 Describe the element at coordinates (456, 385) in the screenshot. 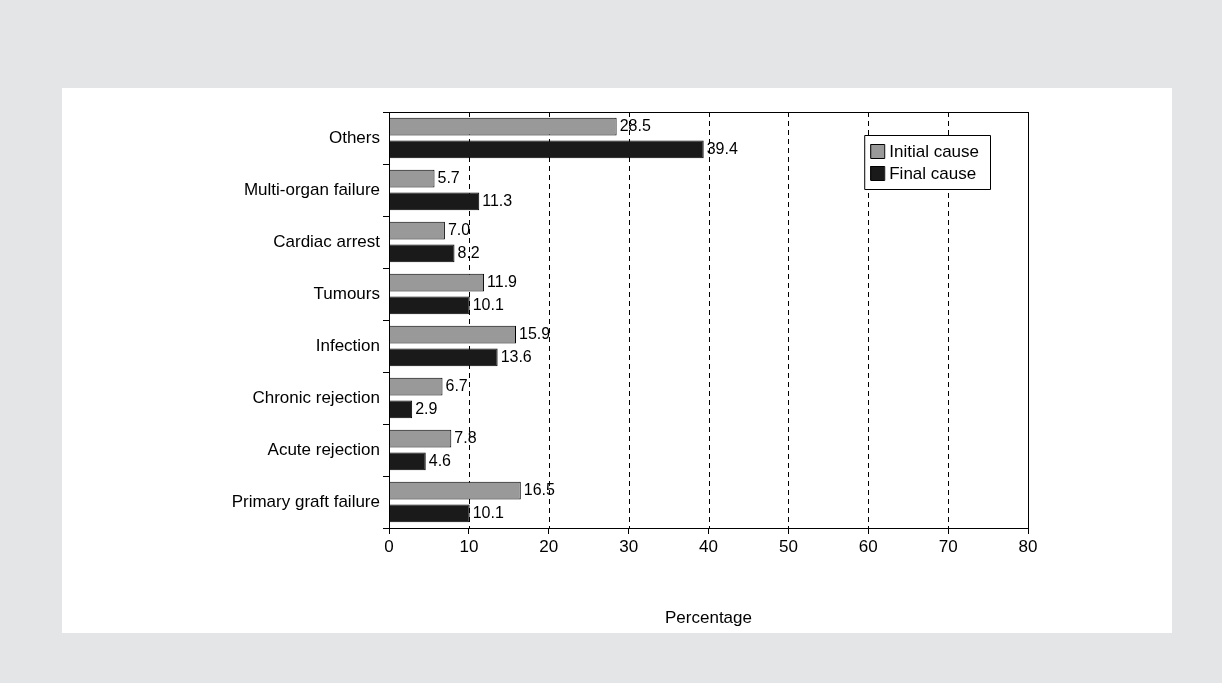

I see `data-label: 6.7` at that location.